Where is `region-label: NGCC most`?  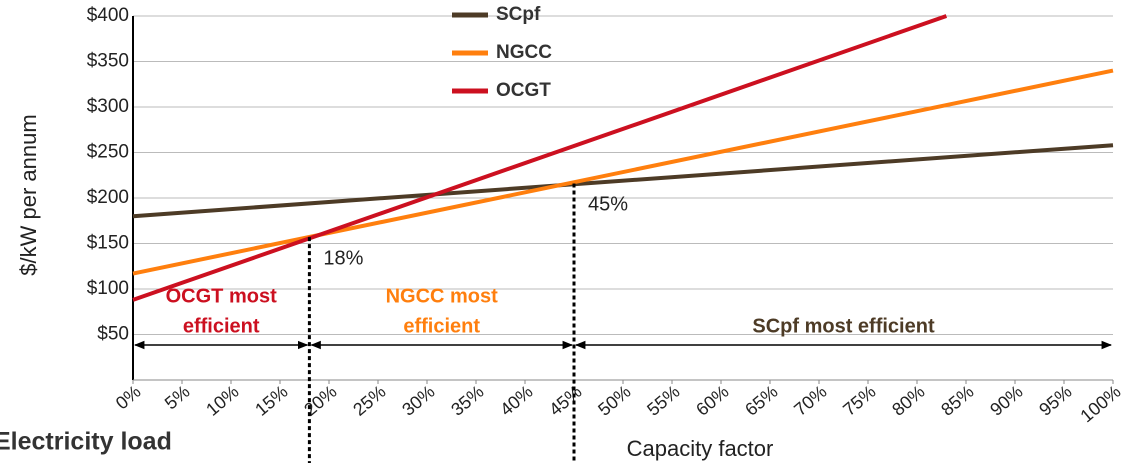 region-label: NGCC most is located at coordinates (442, 296).